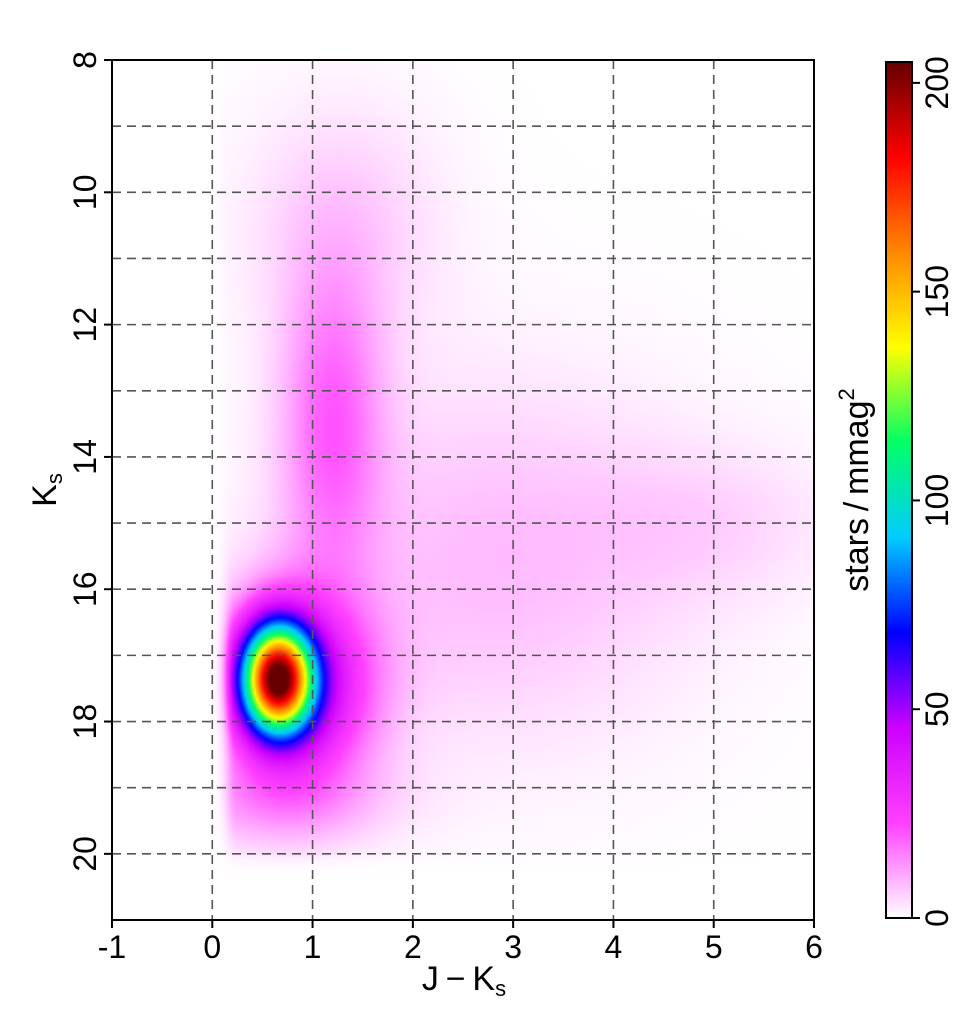 This screenshot has height=1021, width=956. I want to click on x-axis-title-sub: s, so click(500, 988).